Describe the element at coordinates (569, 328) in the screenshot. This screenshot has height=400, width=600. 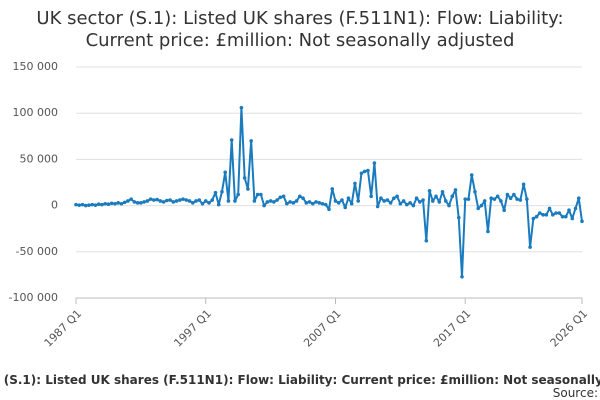
I see `x-tick-label: 2026 Q1` at that location.